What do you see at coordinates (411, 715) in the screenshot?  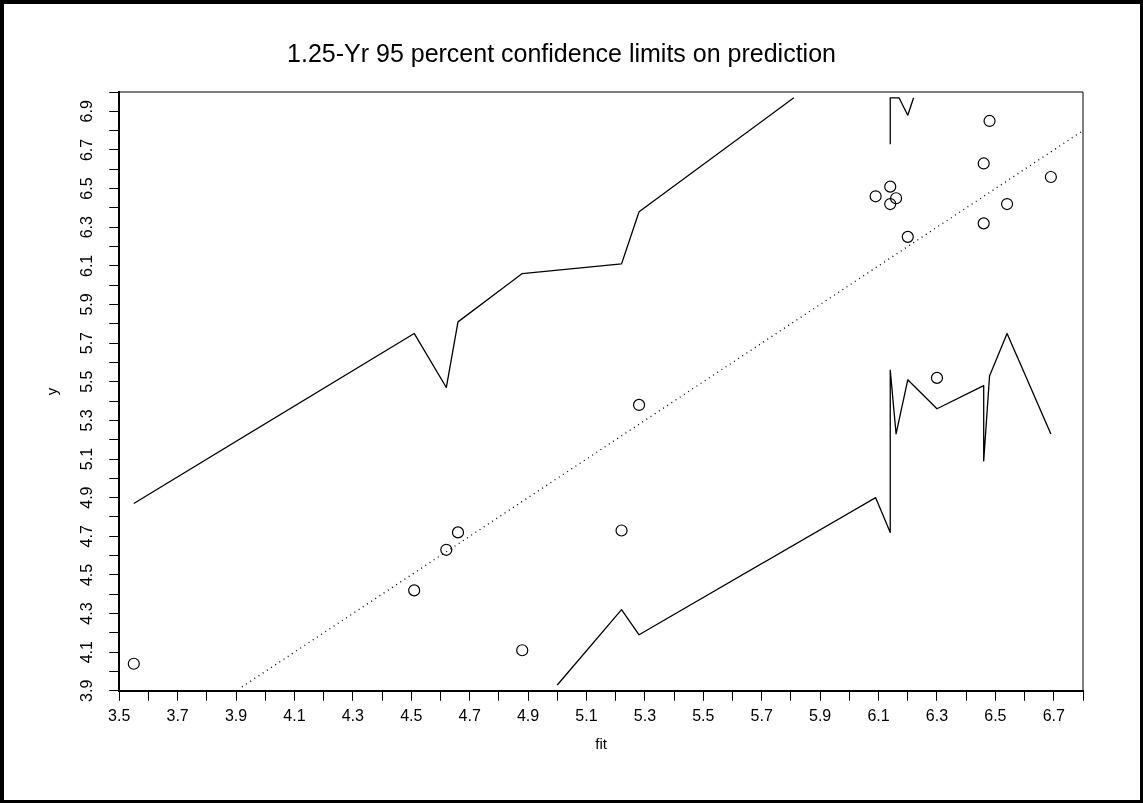 I see `x-tick-label: 4.5` at bounding box center [411, 715].